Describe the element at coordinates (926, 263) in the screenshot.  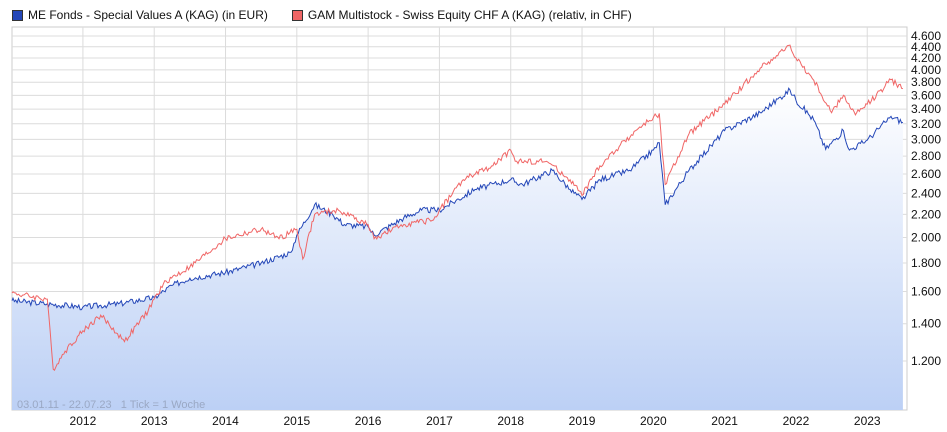
I see `y-tick-label: 1.800` at that location.